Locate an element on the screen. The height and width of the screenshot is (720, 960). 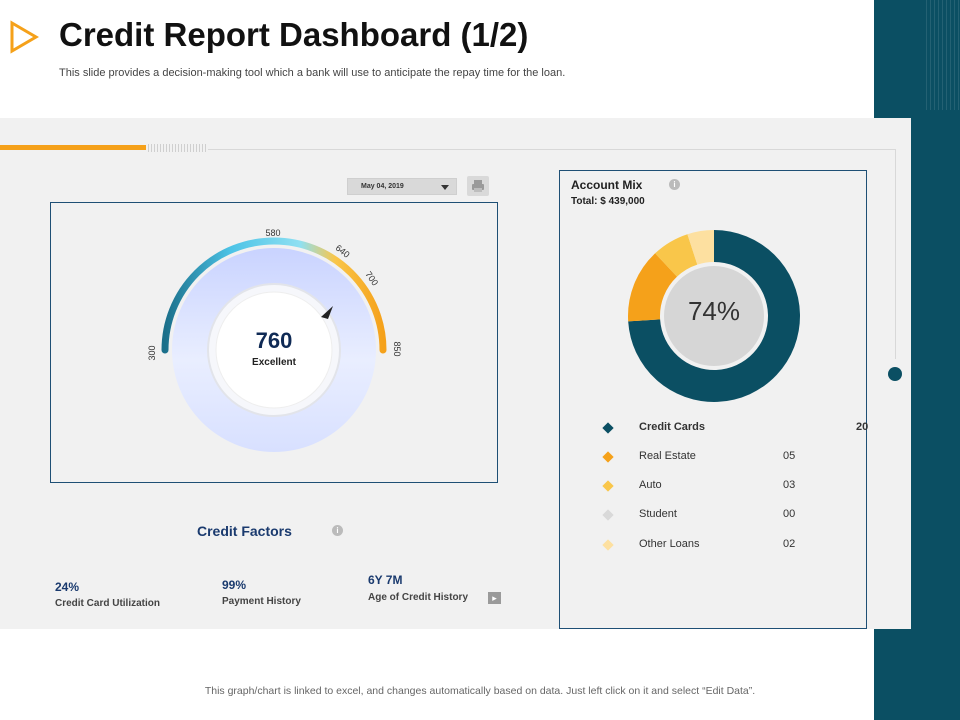
account-mix-title: Account Mix is located at coordinates (607, 185).